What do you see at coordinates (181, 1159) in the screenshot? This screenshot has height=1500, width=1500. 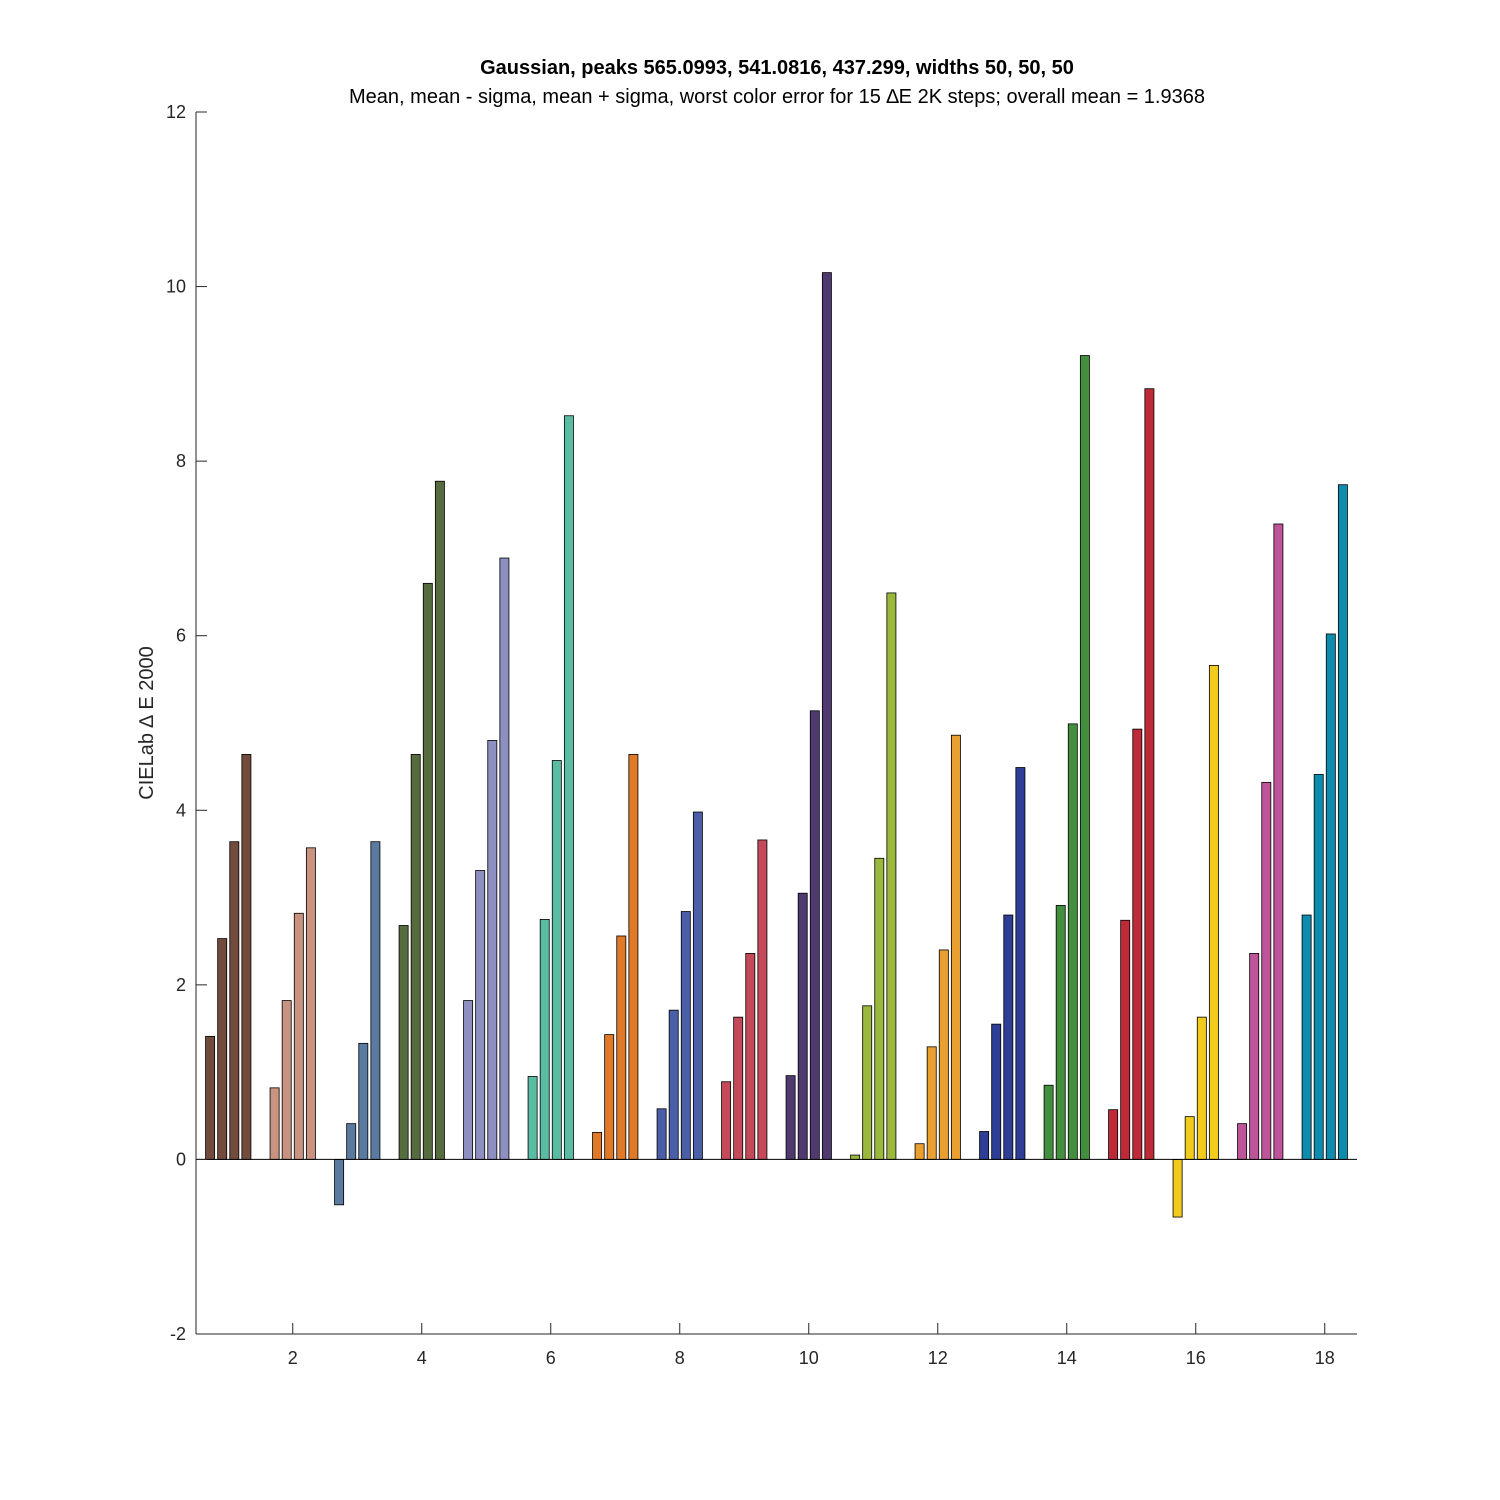 I see `y-tick-label: 0` at bounding box center [181, 1159].